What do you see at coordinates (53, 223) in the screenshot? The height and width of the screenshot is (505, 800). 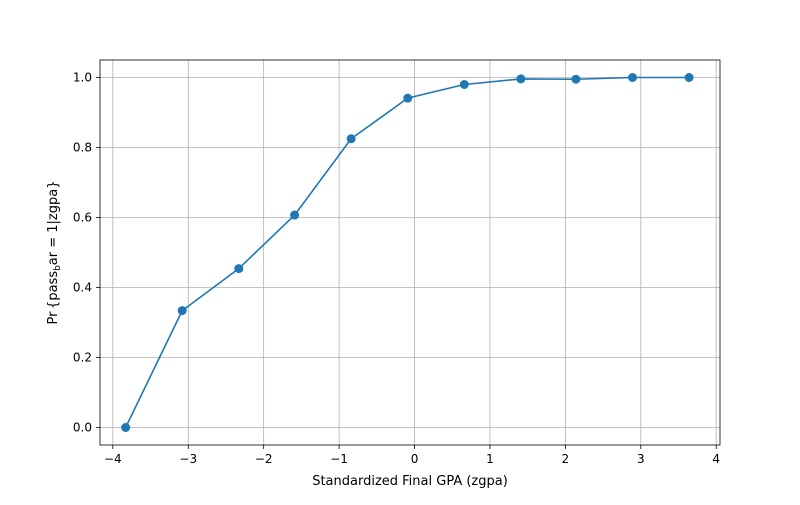 I see `y-axis-label-suffix: ar = 1|zgpa}` at bounding box center [53, 223].